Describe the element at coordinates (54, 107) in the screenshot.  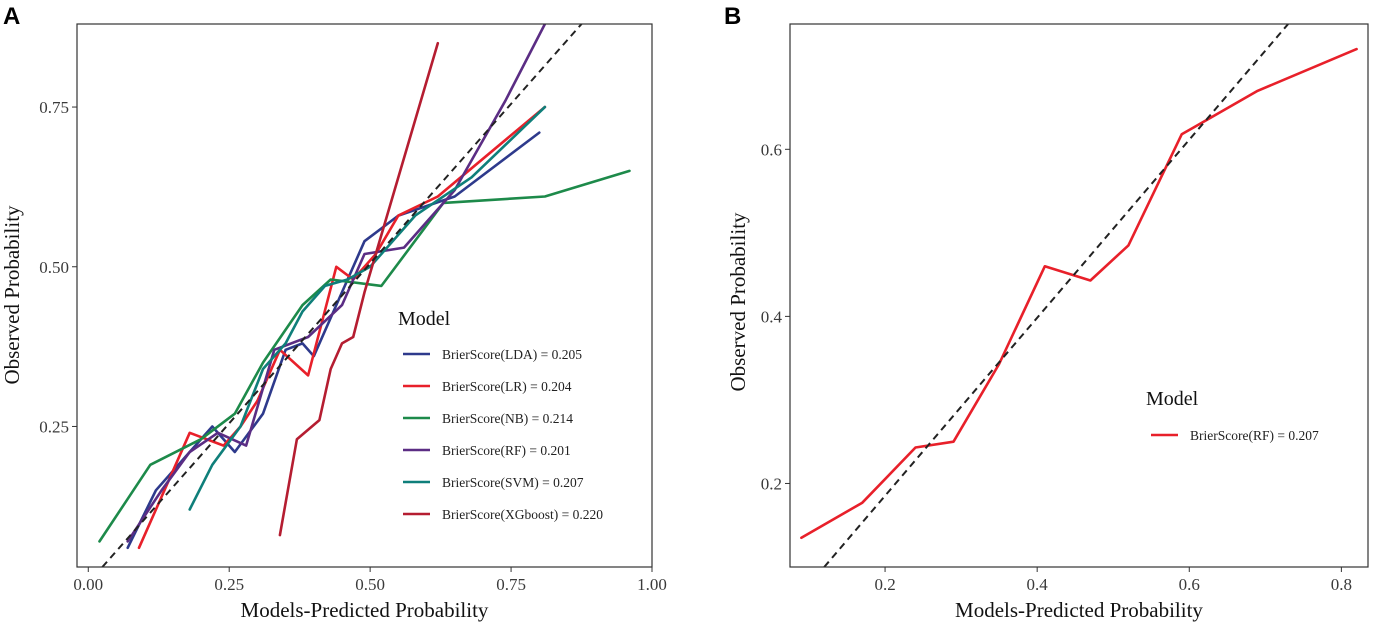
I see `panel-a-y-tick-label: 0.75` at that location.